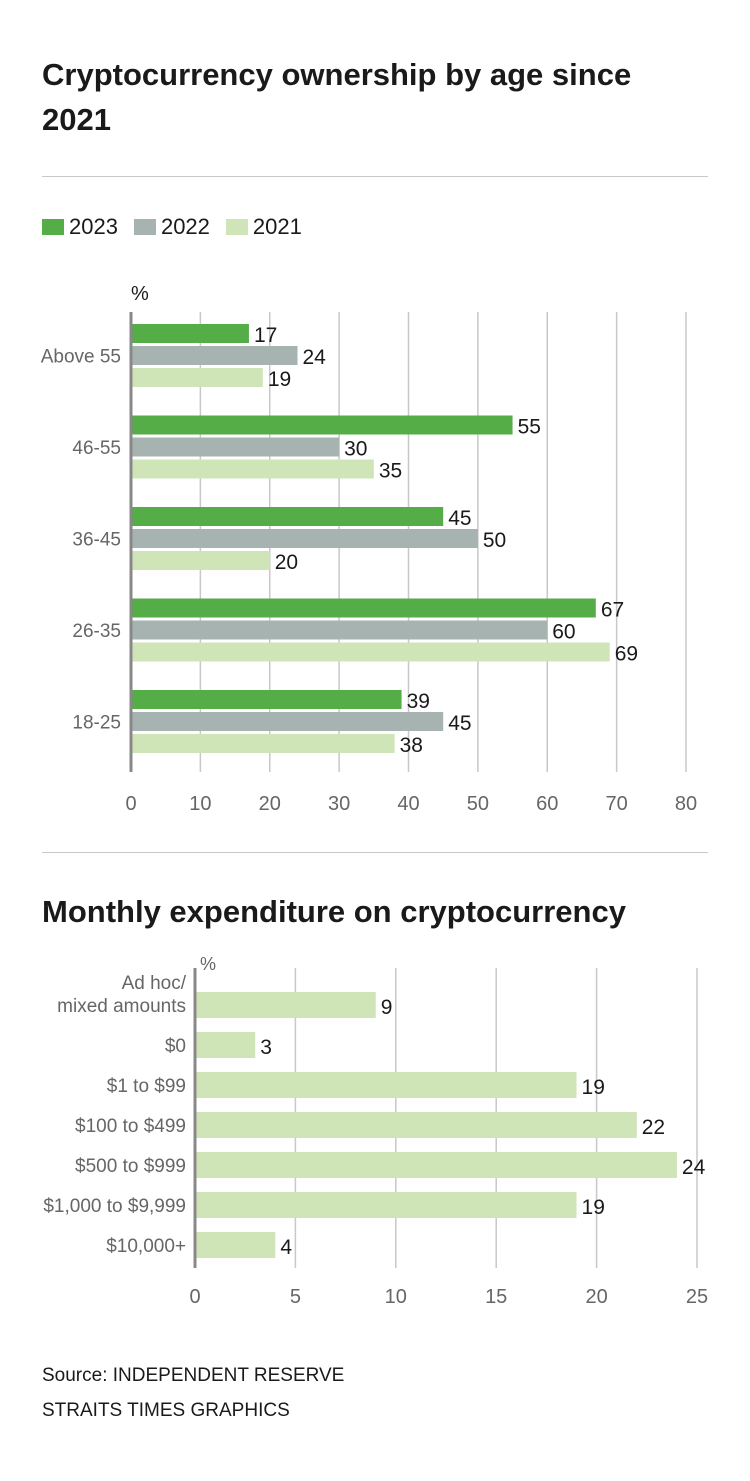 The image size is (750, 1481). I want to click on x-tick-label: 50, so click(478, 804).